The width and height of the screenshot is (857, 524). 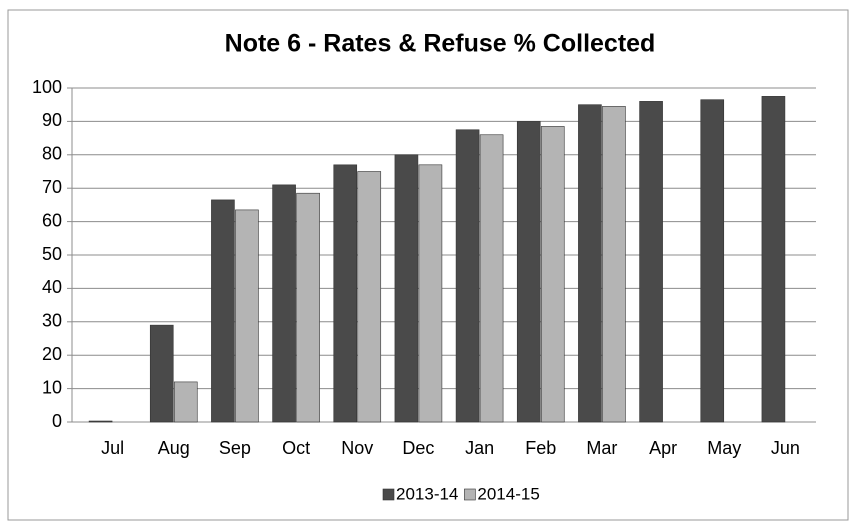 What do you see at coordinates (52, 387) in the screenshot?
I see `y-tick-label: 10` at bounding box center [52, 387].